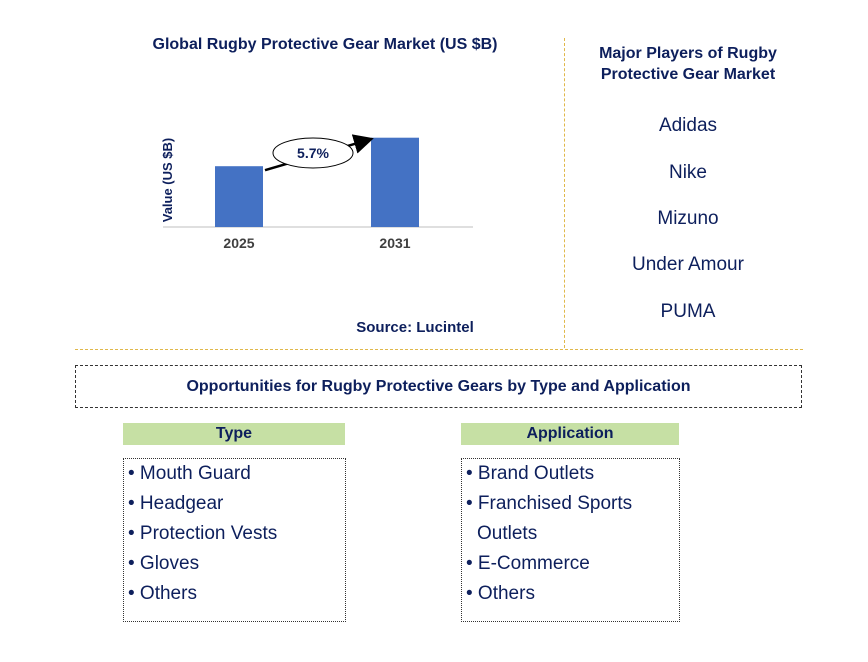 The image size is (868, 662). I want to click on player-puma: PUMA, so click(688, 311).